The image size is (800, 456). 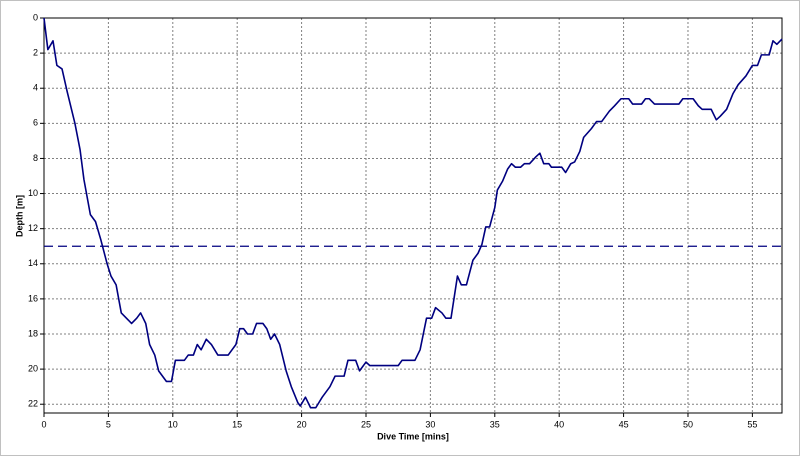 What do you see at coordinates (430, 424) in the screenshot?
I see `x-tick-label: 30` at bounding box center [430, 424].